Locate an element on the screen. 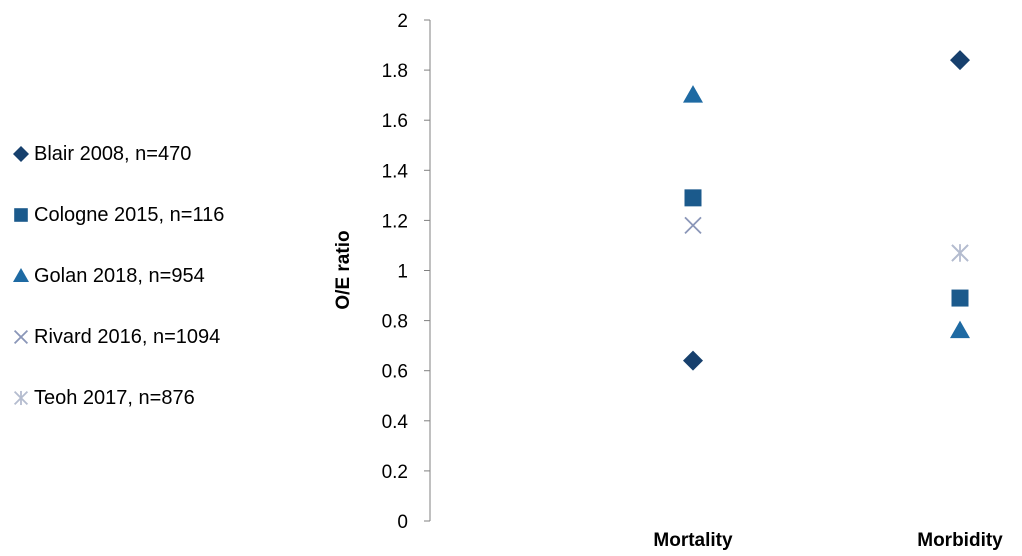 This screenshot has height=556, width=1022. data-point-triangle-mortality is located at coordinates (693, 94).